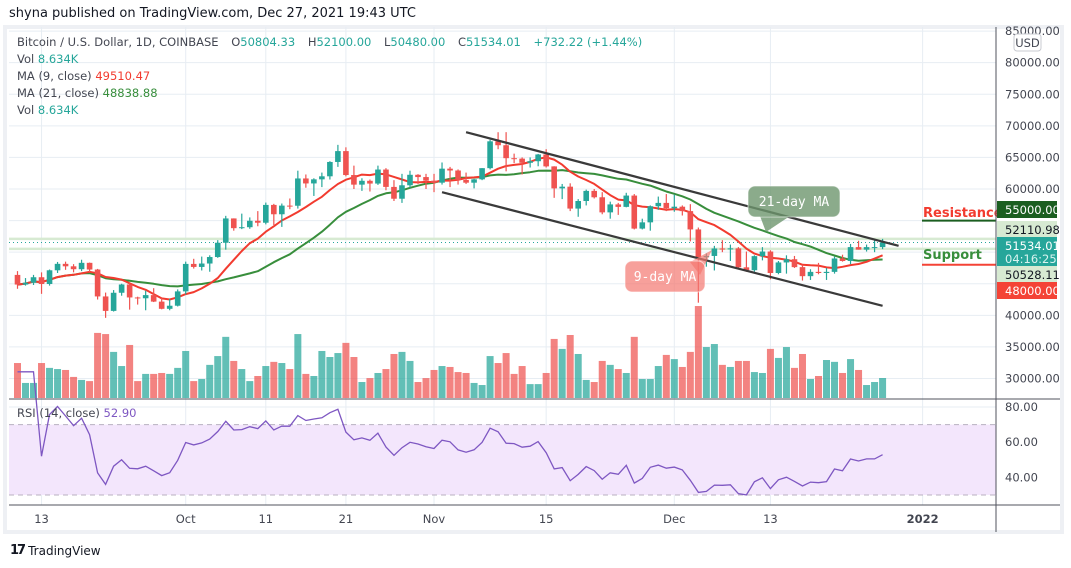  I want to click on ma9-value: 49510.47, so click(123, 76).